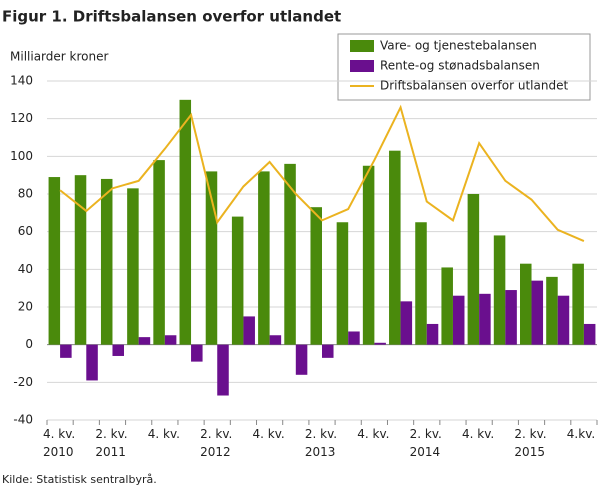 This screenshot has height=489, width=609. I want to click on legend-label: Driftsbalansen overfor utlandet, so click(474, 86).